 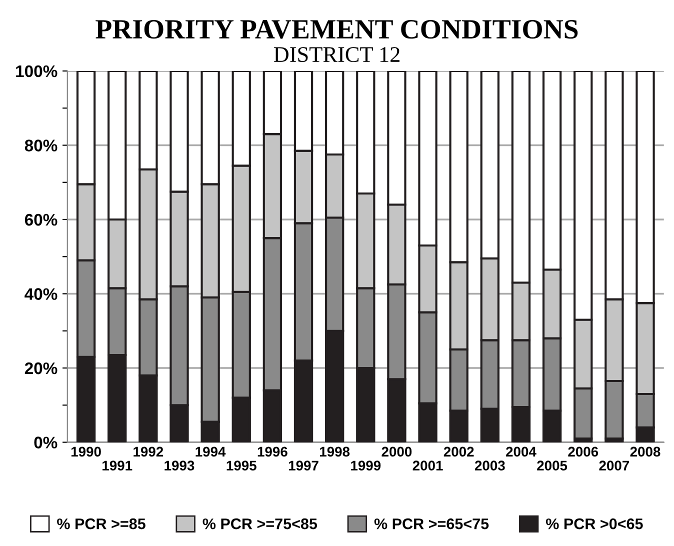 I want to click on x-tick-label: 1991, so click(x=117, y=465).